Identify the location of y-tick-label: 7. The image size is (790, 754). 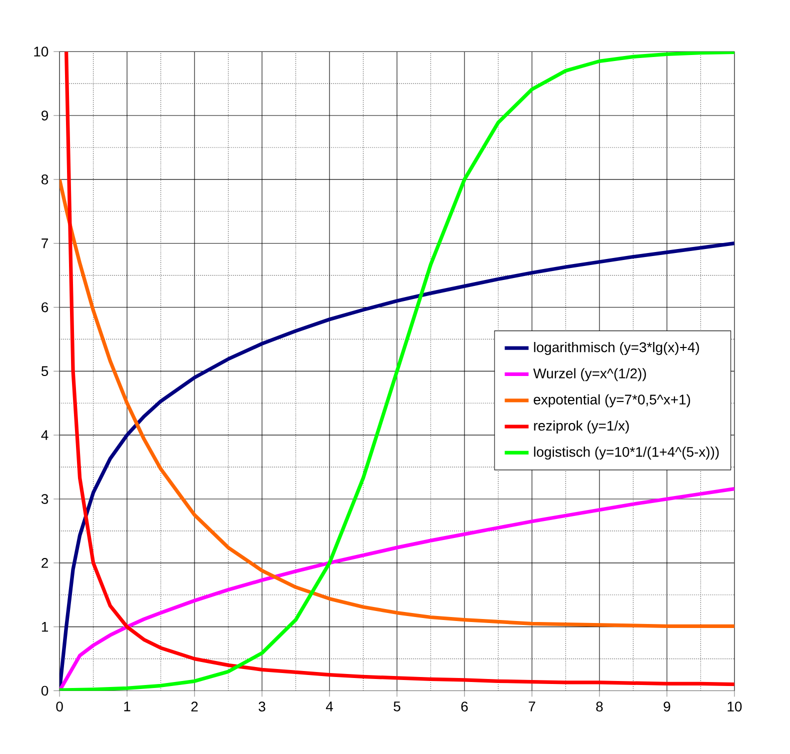
(45, 243).